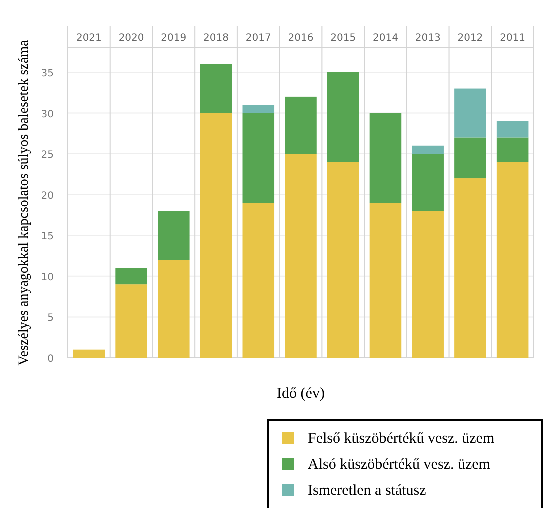  What do you see at coordinates (51, 359) in the screenshot?
I see `y-tick-label: 0` at bounding box center [51, 359].